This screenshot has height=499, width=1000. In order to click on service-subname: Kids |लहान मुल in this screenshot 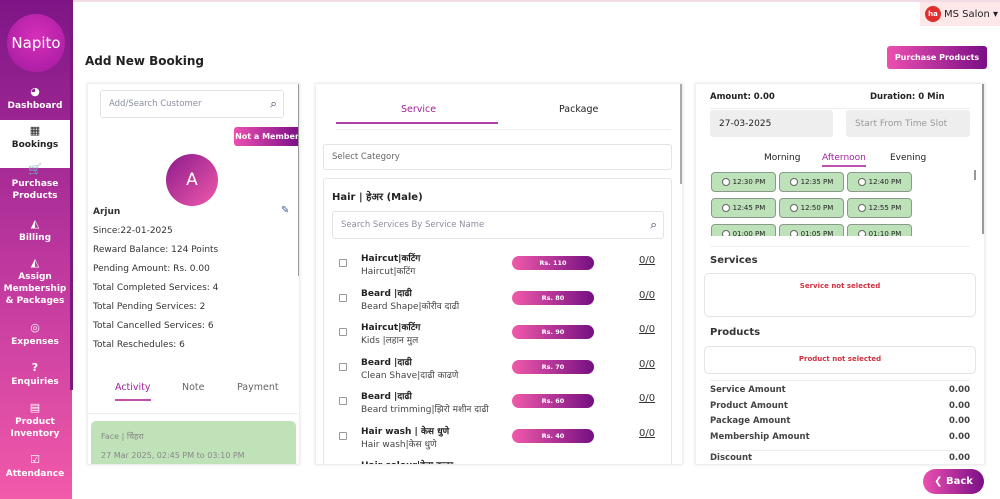, I will do `click(390, 341)`.